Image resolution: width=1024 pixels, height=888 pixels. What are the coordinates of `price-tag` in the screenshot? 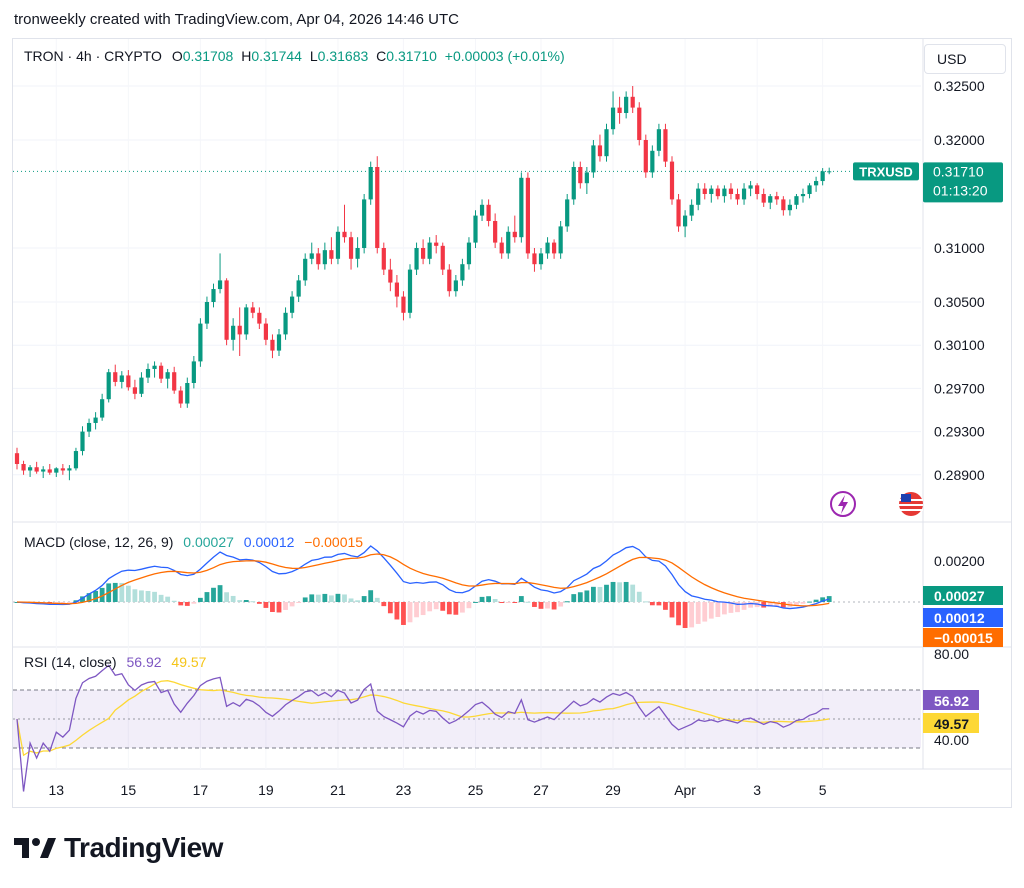 It's located at (963, 182).